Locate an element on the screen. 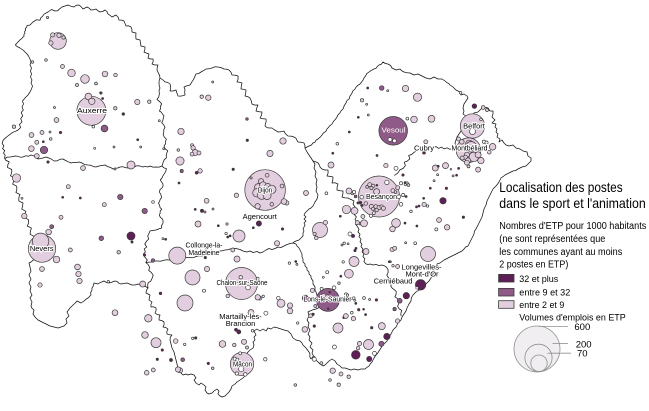  svg-text: Martailly-lès- is located at coordinates (240, 316).